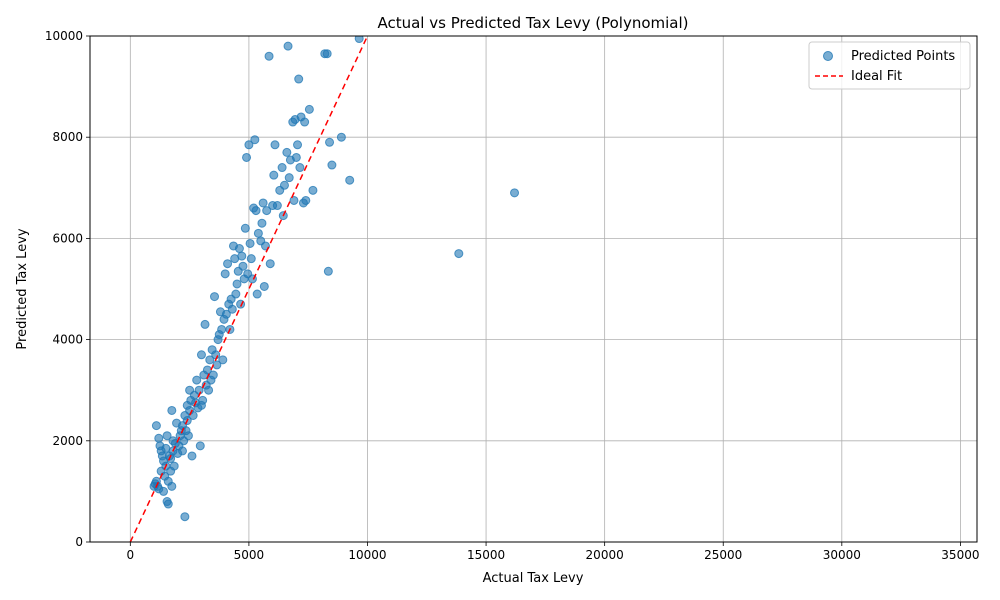 The image size is (1000, 600). I want to click on y-tick-label: 2000, so click(67, 441).